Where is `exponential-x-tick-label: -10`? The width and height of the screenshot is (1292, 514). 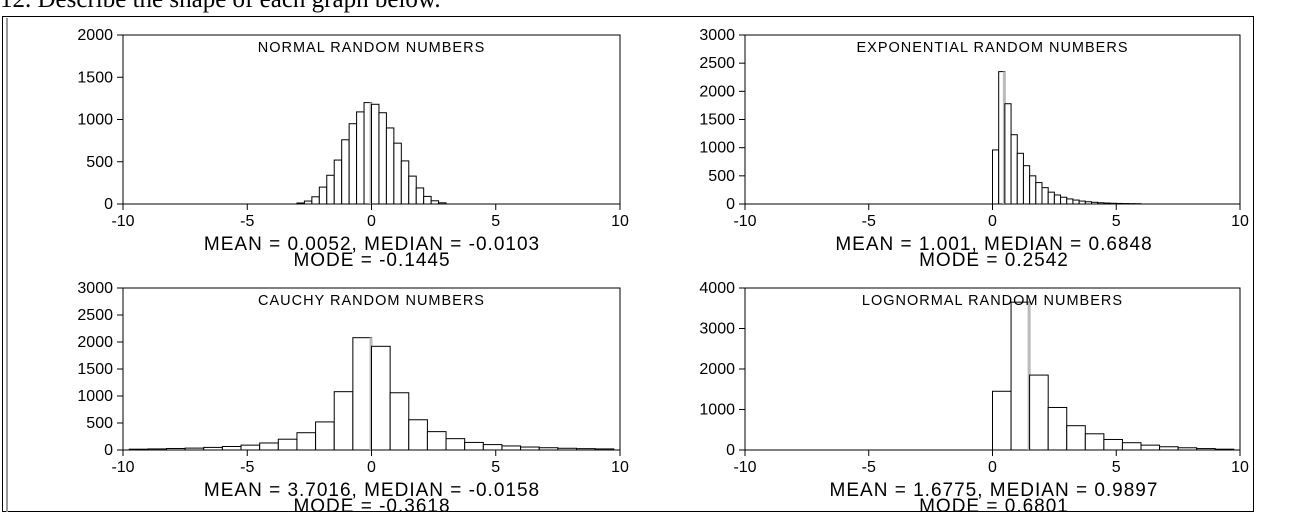
exponential-x-tick-label: -10 is located at coordinates (744, 221).